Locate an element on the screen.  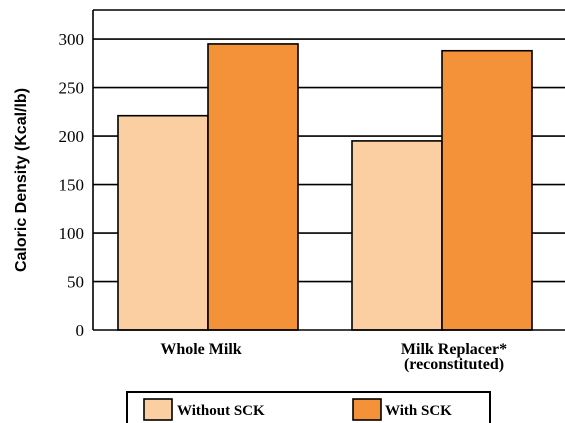
category-labels: Whole Milk Milk Replacer*(reconstituted) is located at coordinates (333, 357).